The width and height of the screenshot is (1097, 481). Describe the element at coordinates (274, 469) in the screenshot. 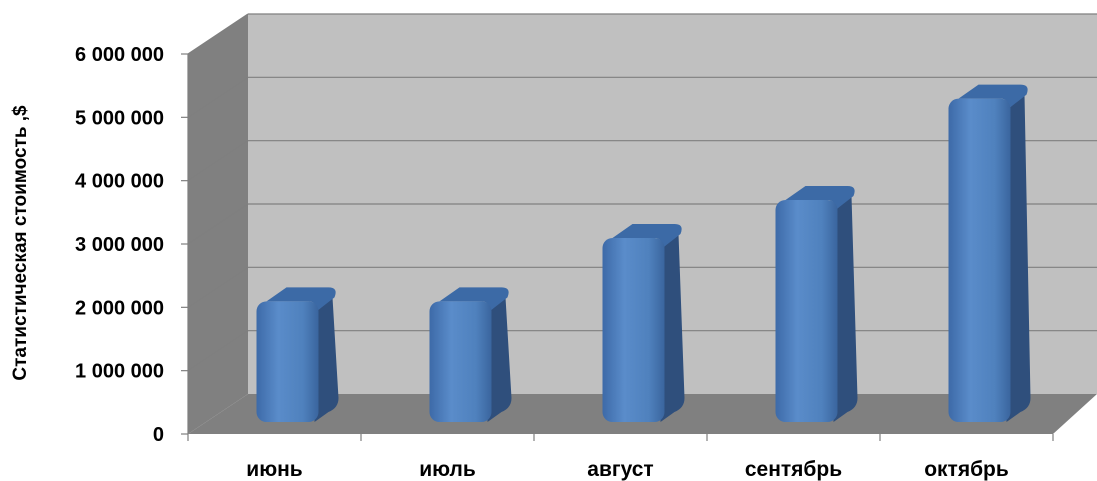

I see `x-tick-label: июнь` at that location.